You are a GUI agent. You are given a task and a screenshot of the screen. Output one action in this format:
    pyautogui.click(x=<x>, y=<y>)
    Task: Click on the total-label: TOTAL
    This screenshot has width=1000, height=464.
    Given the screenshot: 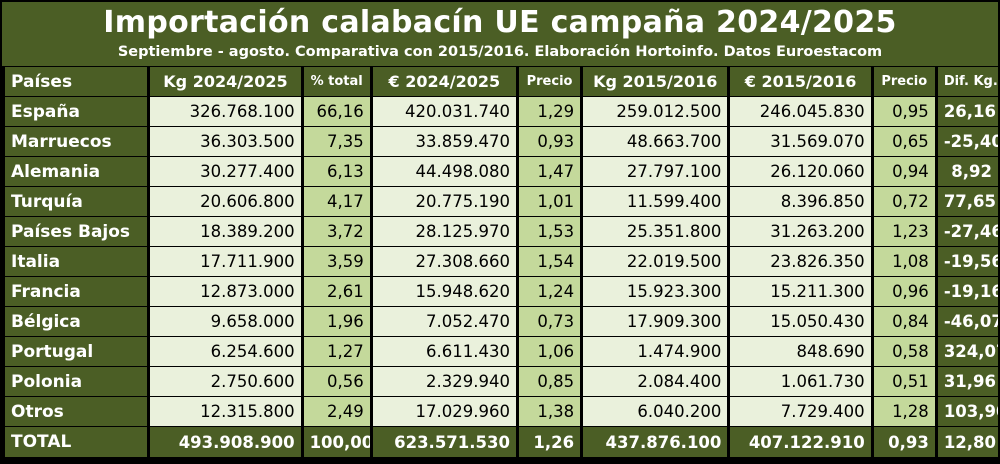 What is the action you would take?
    pyautogui.click(x=76, y=442)
    